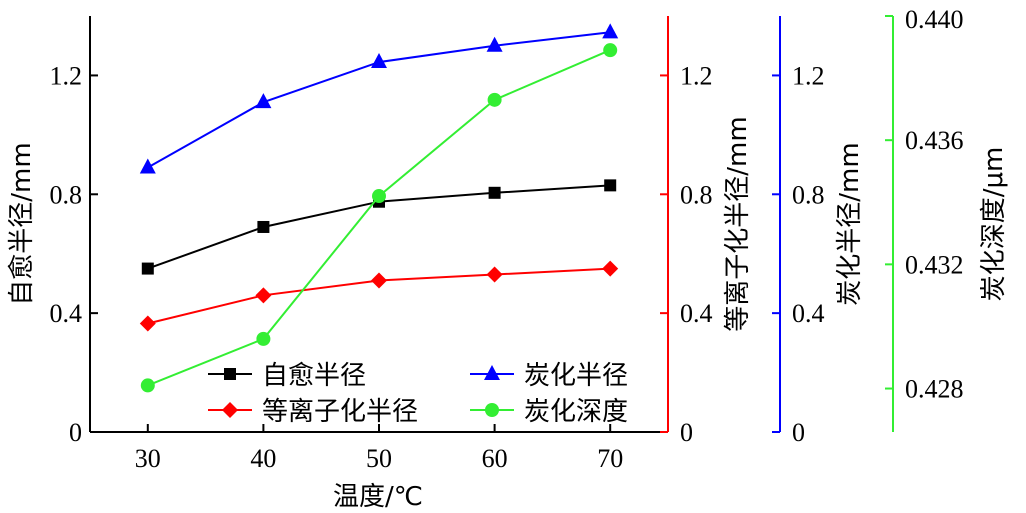 The height and width of the screenshot is (513, 1026). I want to click on legend-label: 等离子化半径, so click(340, 412).